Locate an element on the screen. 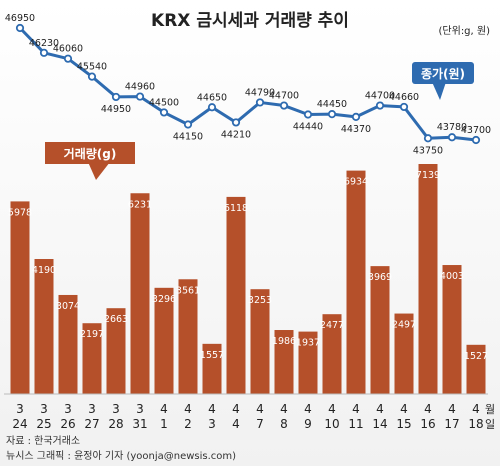  price-value-label: 46230 is located at coordinates (44, 43).